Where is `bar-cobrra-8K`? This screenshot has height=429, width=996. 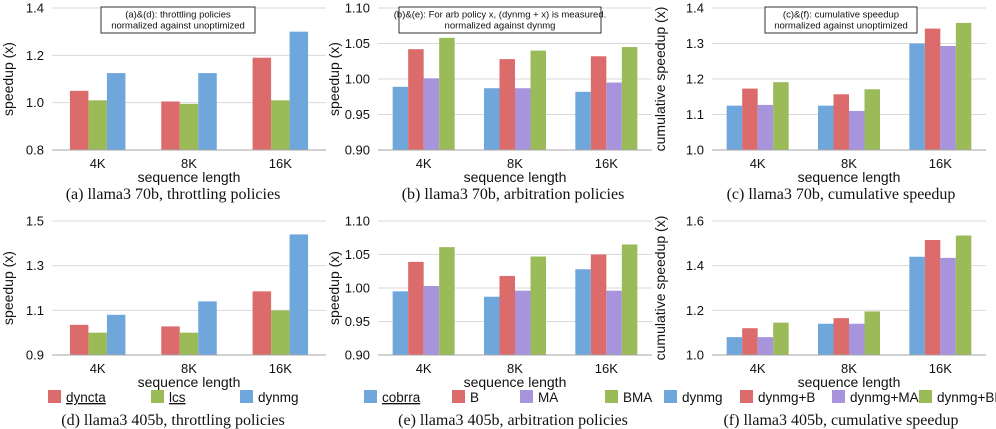
bar-cobrra-8K is located at coordinates (492, 325).